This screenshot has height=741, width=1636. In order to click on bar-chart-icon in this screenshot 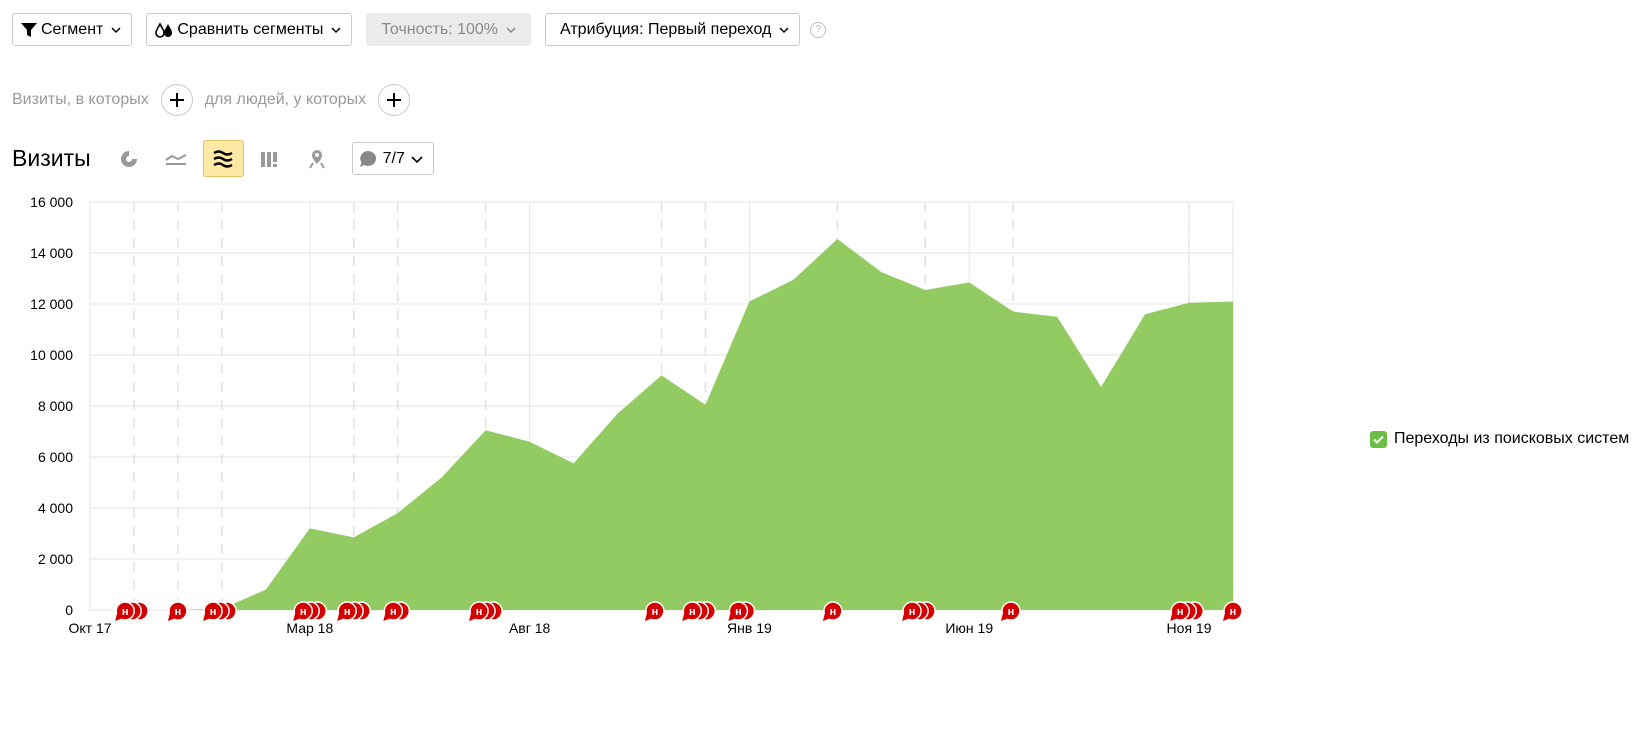, I will do `click(269, 159)`.